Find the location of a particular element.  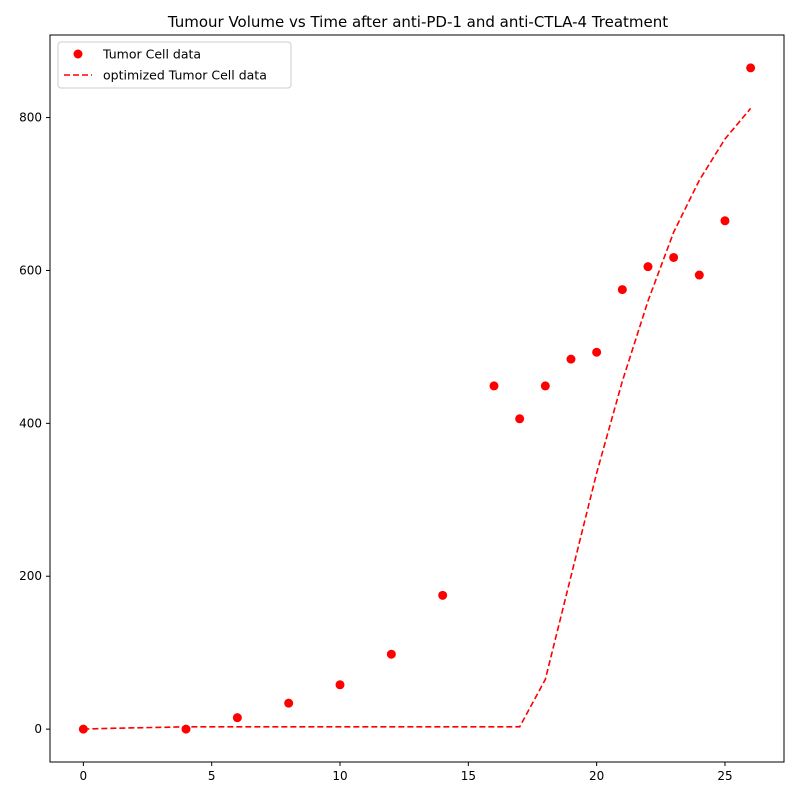

legend: Tumor Cell data optimized Tumor Cell data is located at coordinates (174, 65).